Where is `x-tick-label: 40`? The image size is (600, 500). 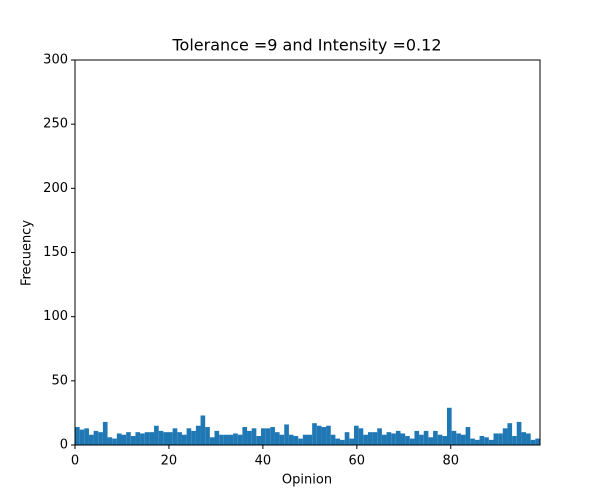
x-tick-label: 40 is located at coordinates (263, 461).